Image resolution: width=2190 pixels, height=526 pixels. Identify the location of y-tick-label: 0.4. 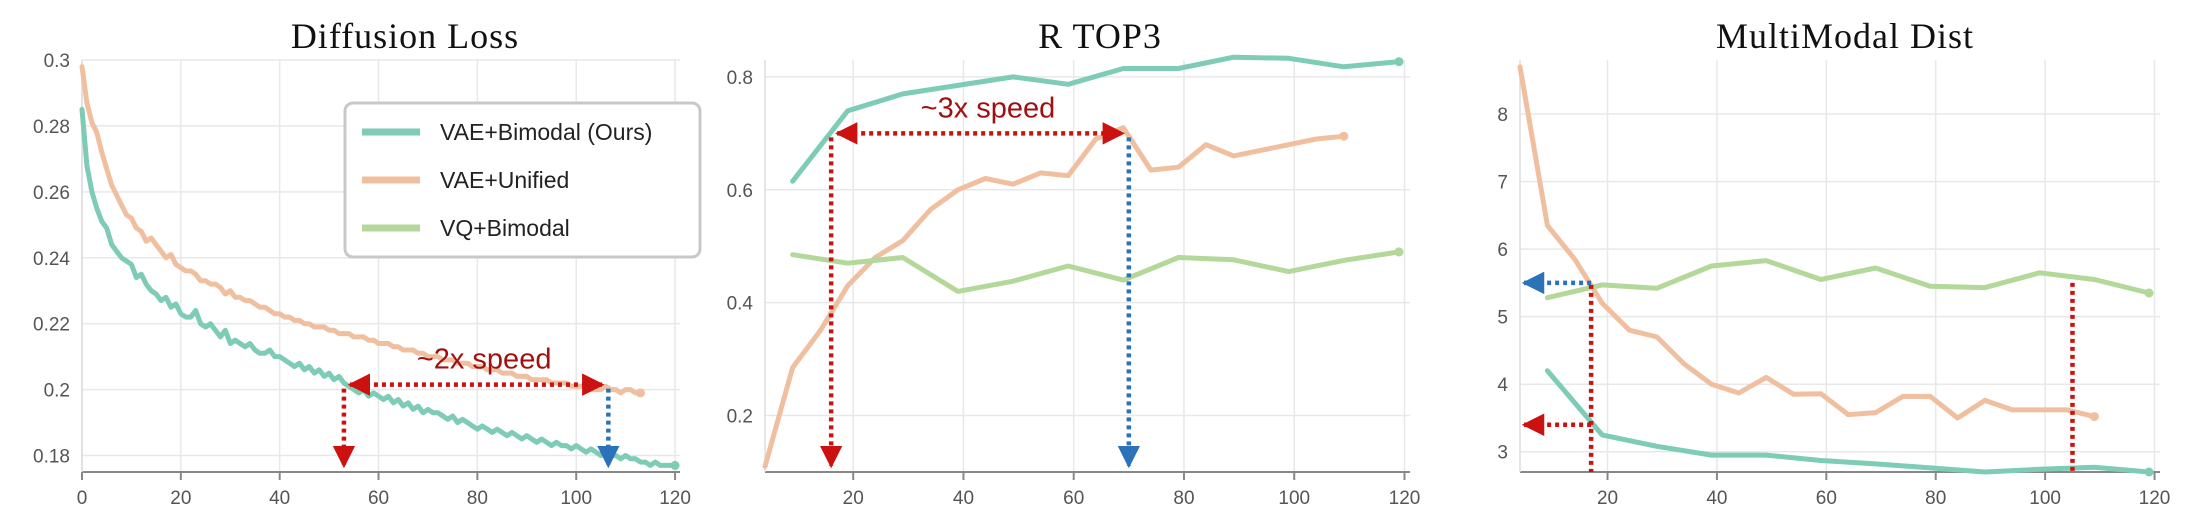
(740, 304).